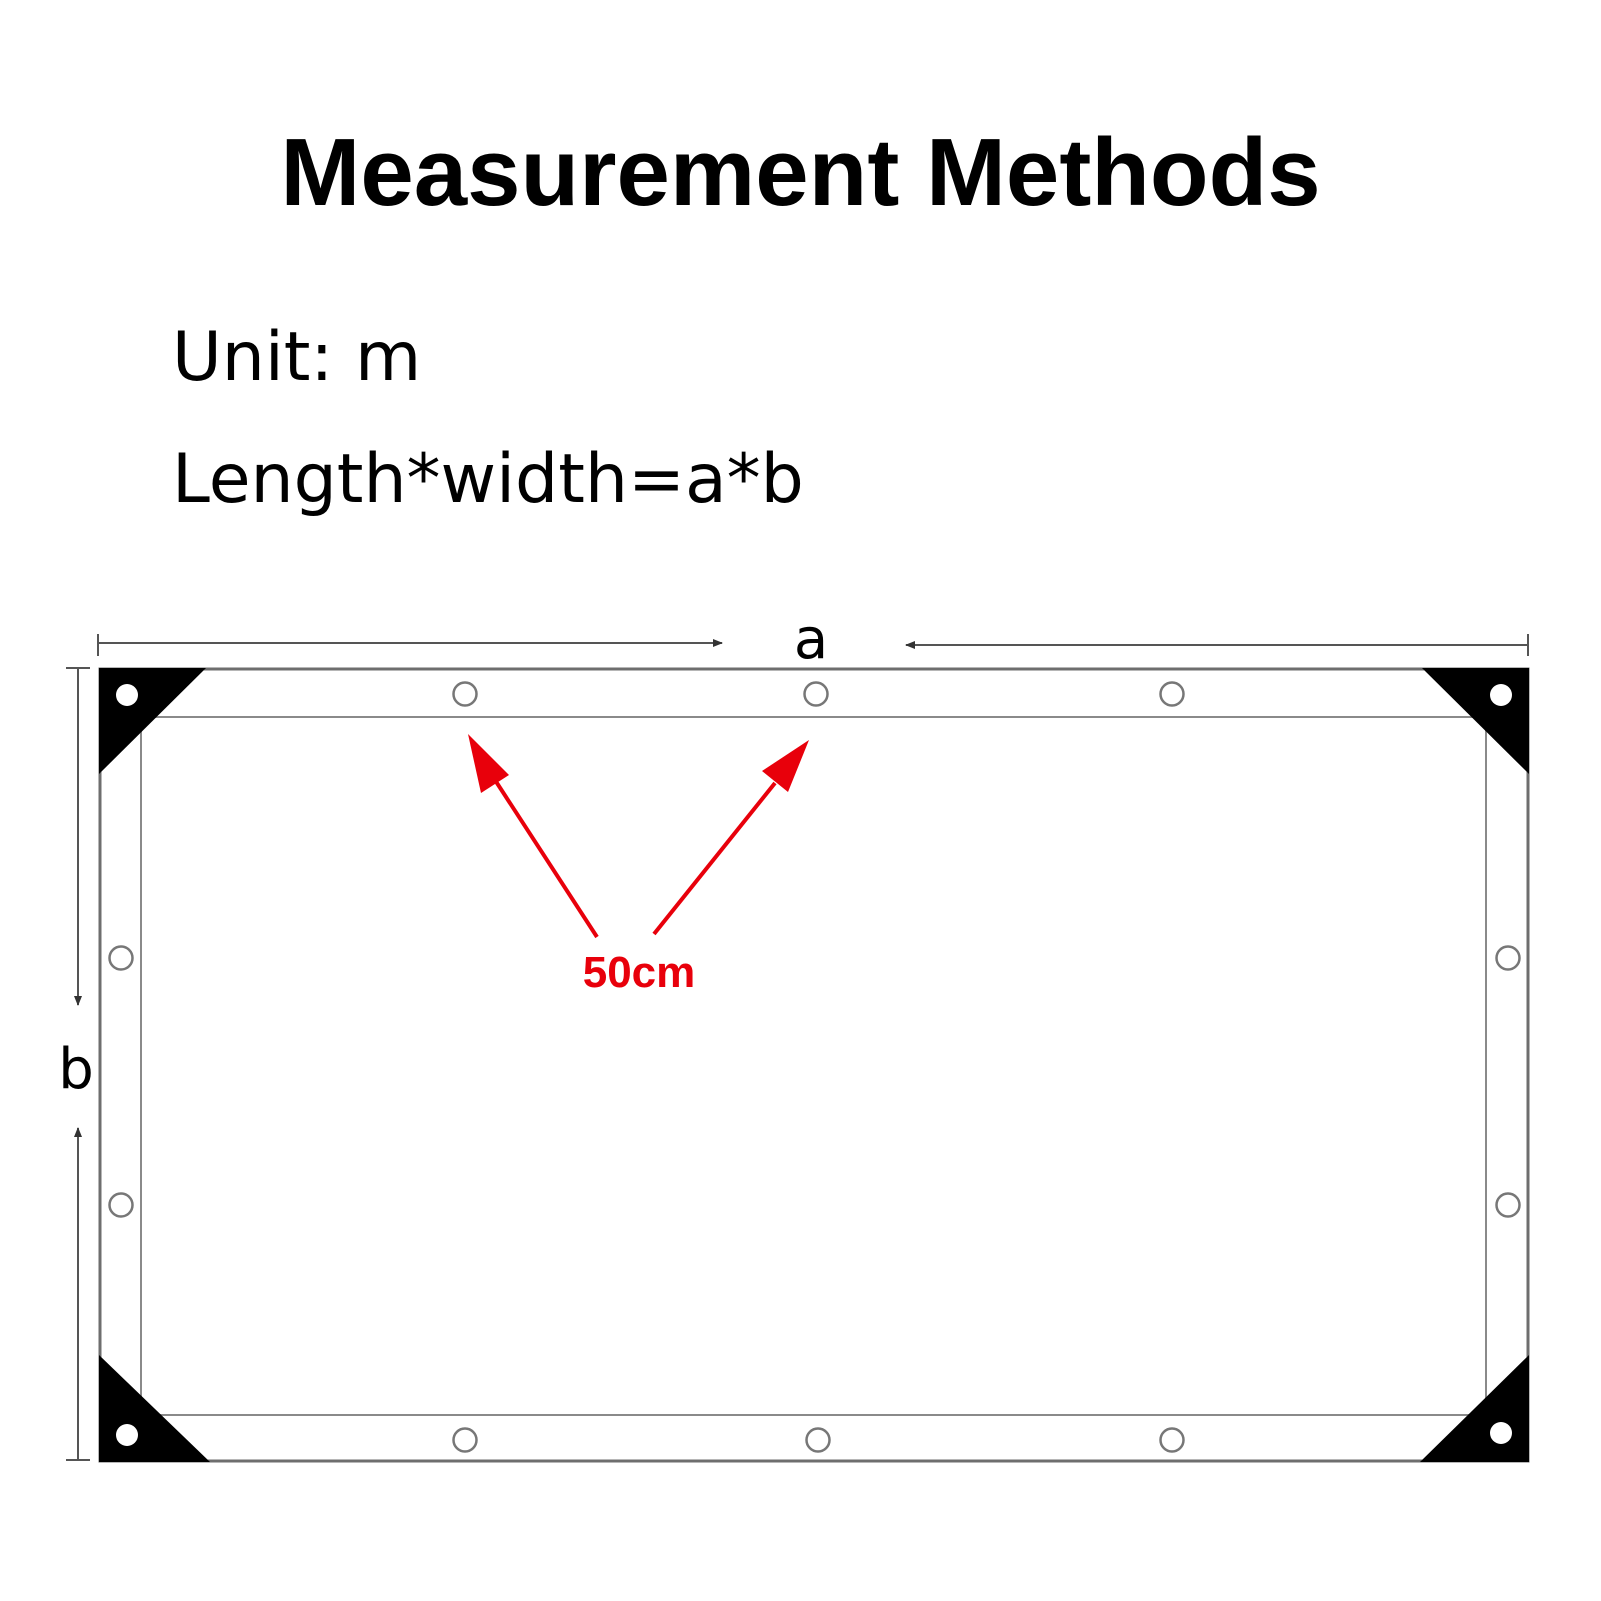 The width and height of the screenshot is (1601, 1601). Describe the element at coordinates (297, 357) in the screenshot. I see `unit-text: Unit: m` at that location.